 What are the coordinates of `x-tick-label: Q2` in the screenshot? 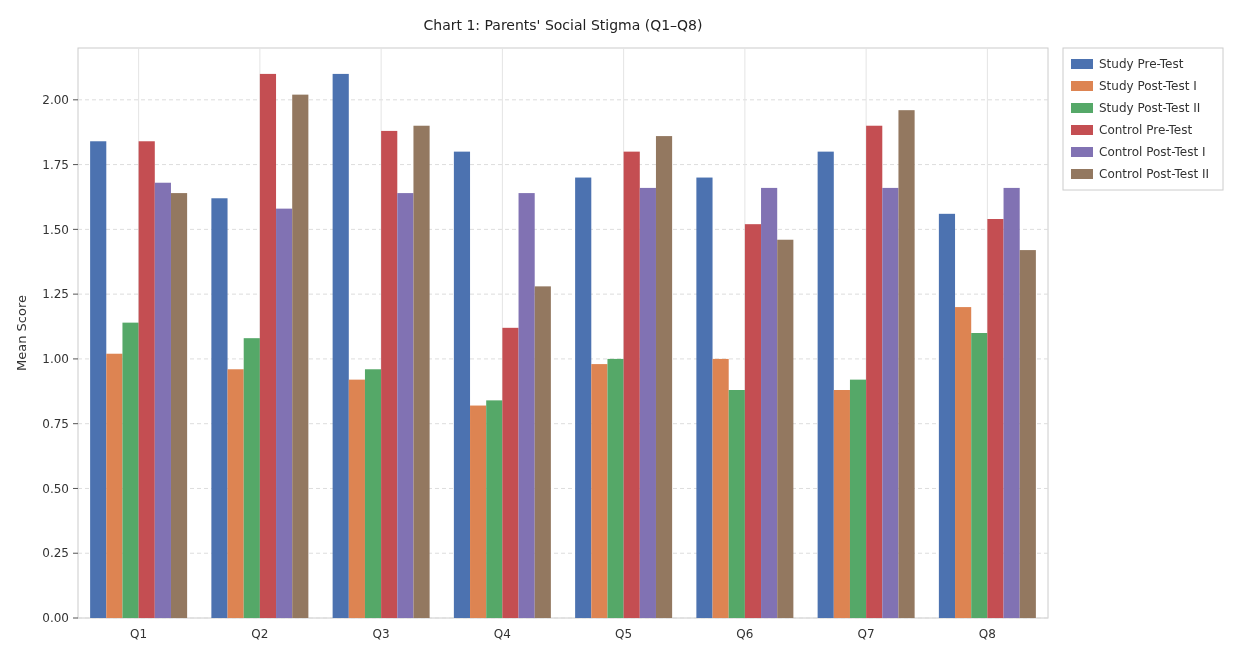 It's located at (260, 634).